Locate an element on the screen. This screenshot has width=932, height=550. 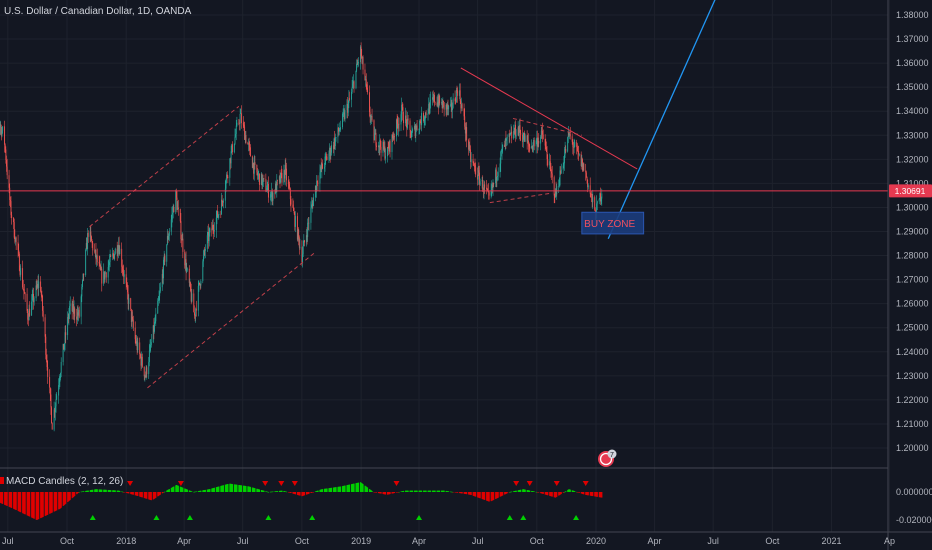
time-tick-label: Apr is located at coordinates (419, 541).